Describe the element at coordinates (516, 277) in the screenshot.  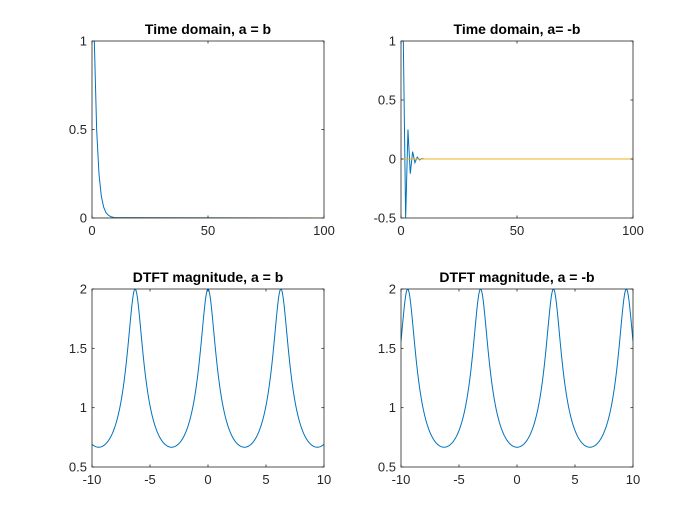
I see `chart-title: DTFT magnitude, a = -b` at that location.